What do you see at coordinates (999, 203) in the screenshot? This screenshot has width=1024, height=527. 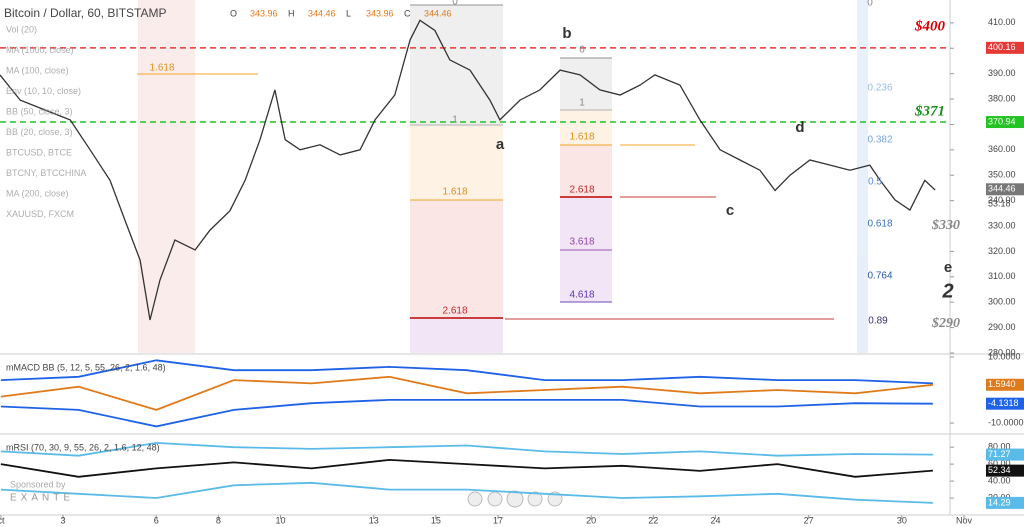 I see `side-value: 53.18` at bounding box center [999, 203].